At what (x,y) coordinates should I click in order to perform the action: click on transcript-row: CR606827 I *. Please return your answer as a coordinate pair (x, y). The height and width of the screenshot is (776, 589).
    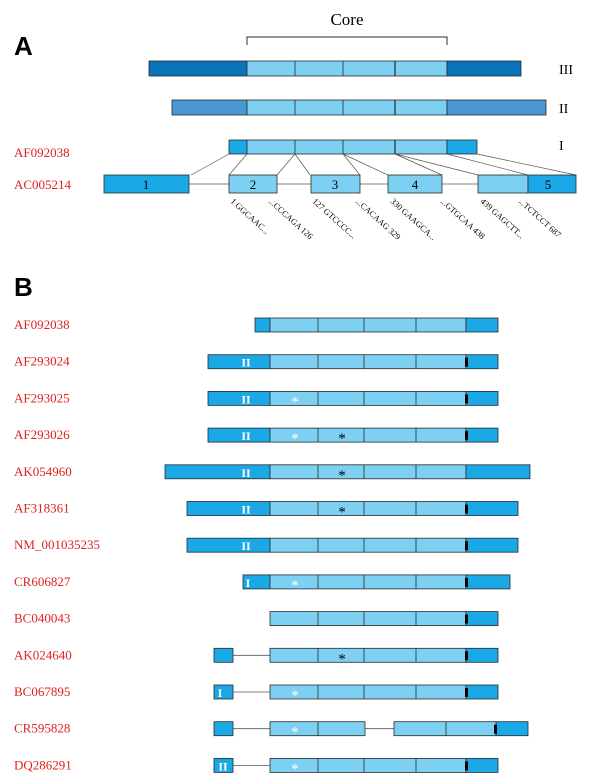
    Looking at the image, I should click on (262, 584).